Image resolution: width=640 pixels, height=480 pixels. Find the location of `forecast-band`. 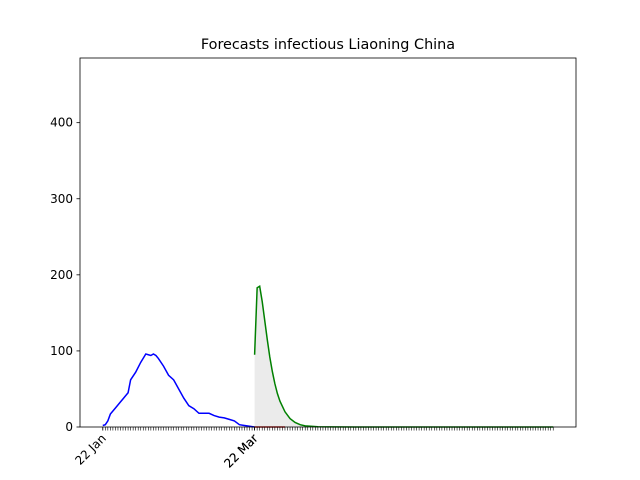

forecast-band is located at coordinates (404, 356).